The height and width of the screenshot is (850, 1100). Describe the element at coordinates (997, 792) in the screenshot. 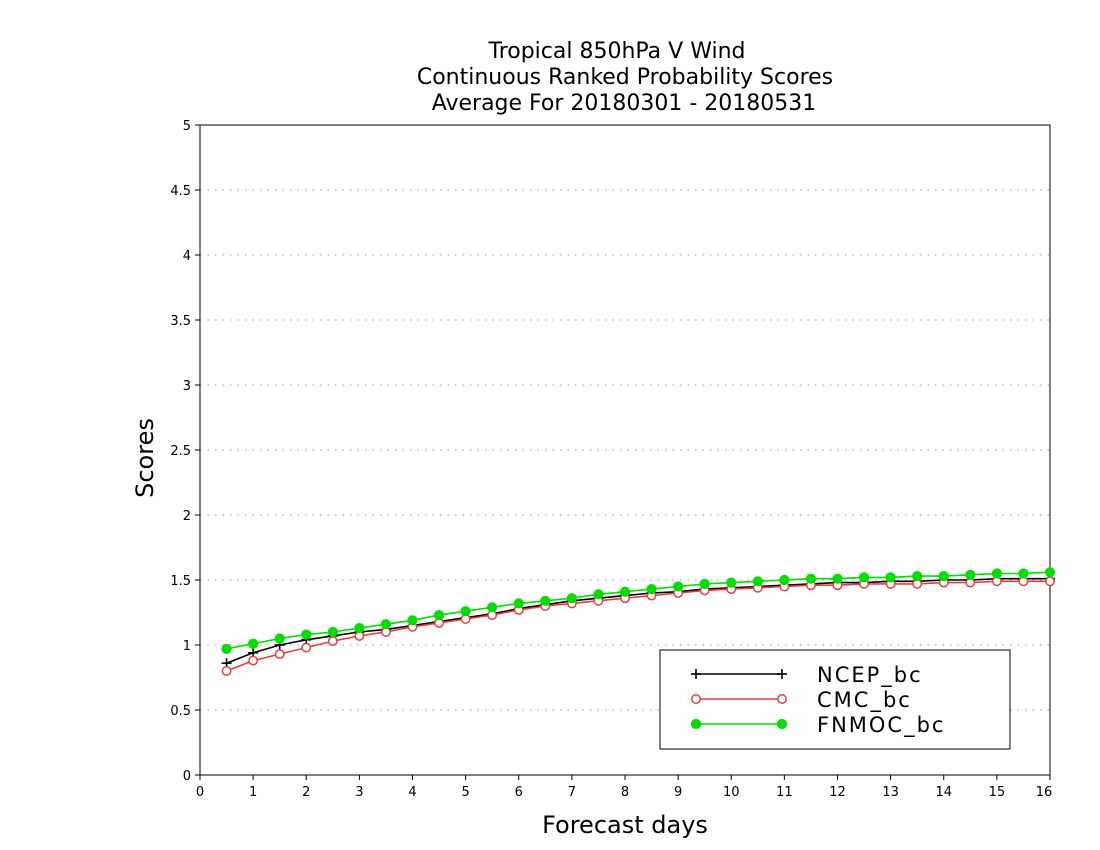

I see `x-tick-label: 15` at that location.